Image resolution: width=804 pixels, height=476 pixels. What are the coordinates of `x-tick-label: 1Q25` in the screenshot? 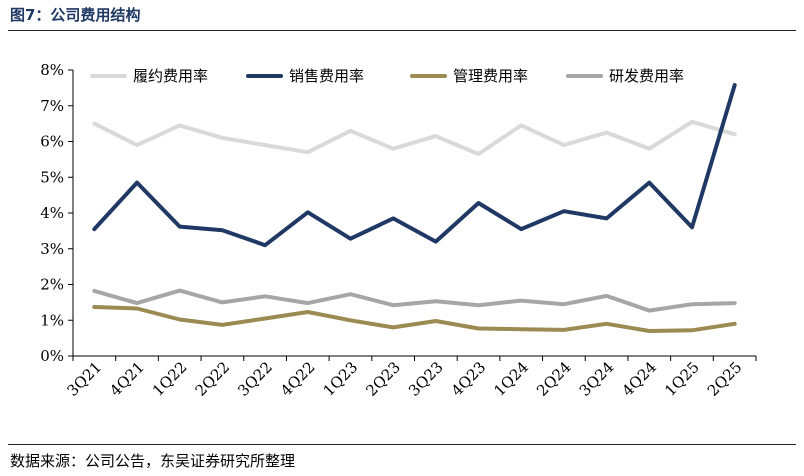 It's located at (682, 379).